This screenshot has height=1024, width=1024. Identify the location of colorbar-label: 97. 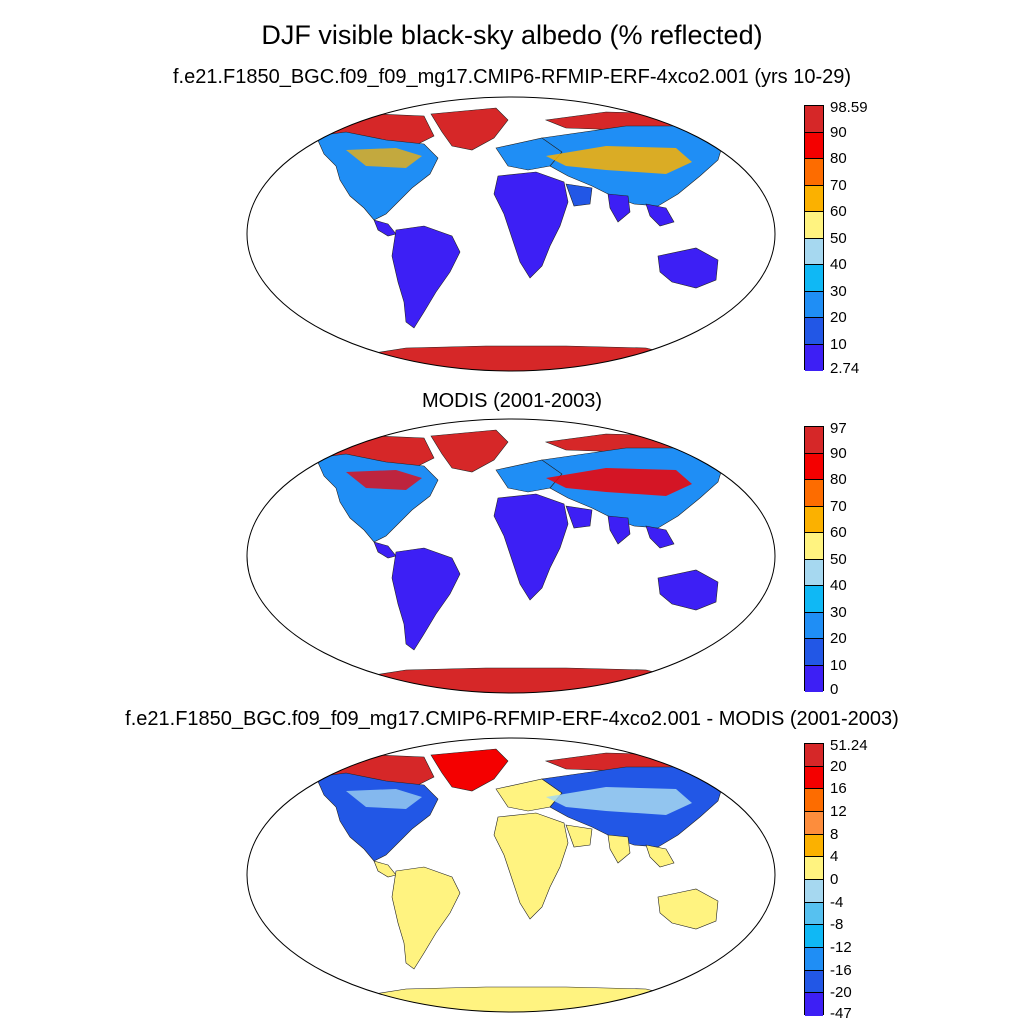
(838, 428).